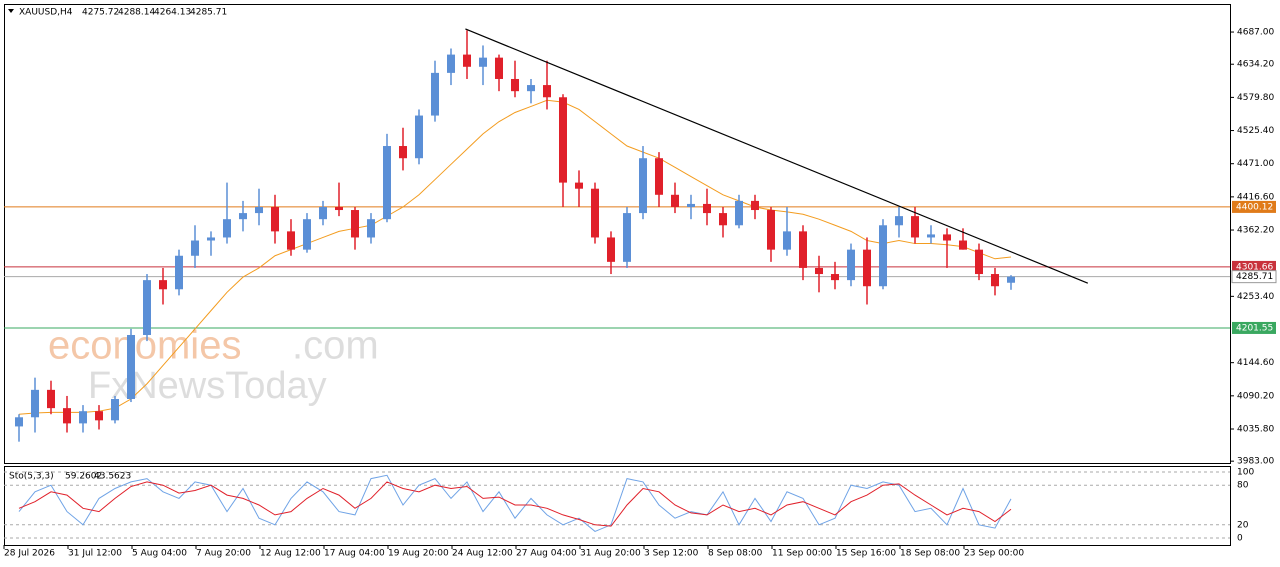 This screenshot has height=567, width=1280. I want to click on x-tick-label: 17 Aug 04:00, so click(354, 554).